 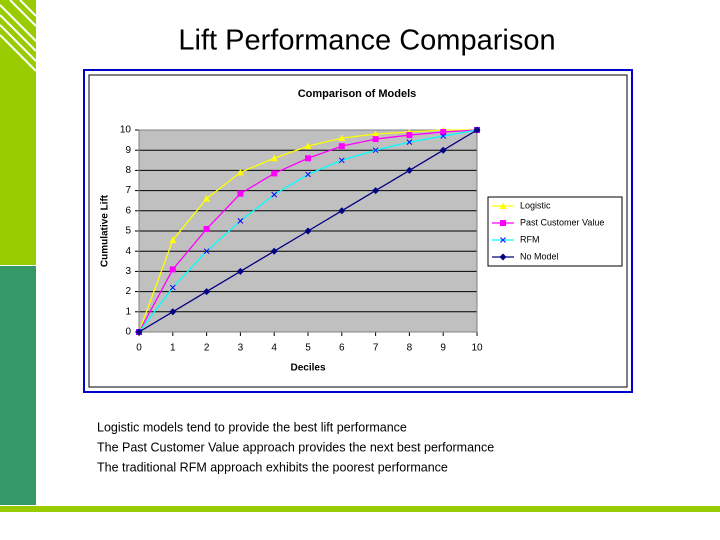 What do you see at coordinates (128, 271) in the screenshot?
I see `y-tick-label: 3` at bounding box center [128, 271].